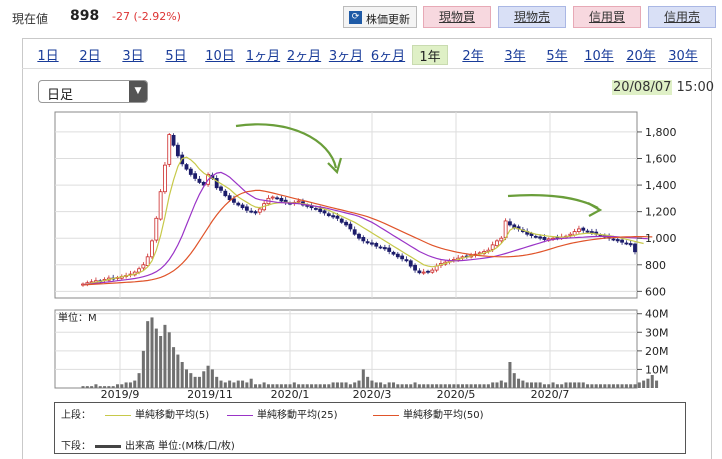  Describe the element at coordinates (661, 238) in the screenshot. I see `price-tick-label: 1,000` at that location.